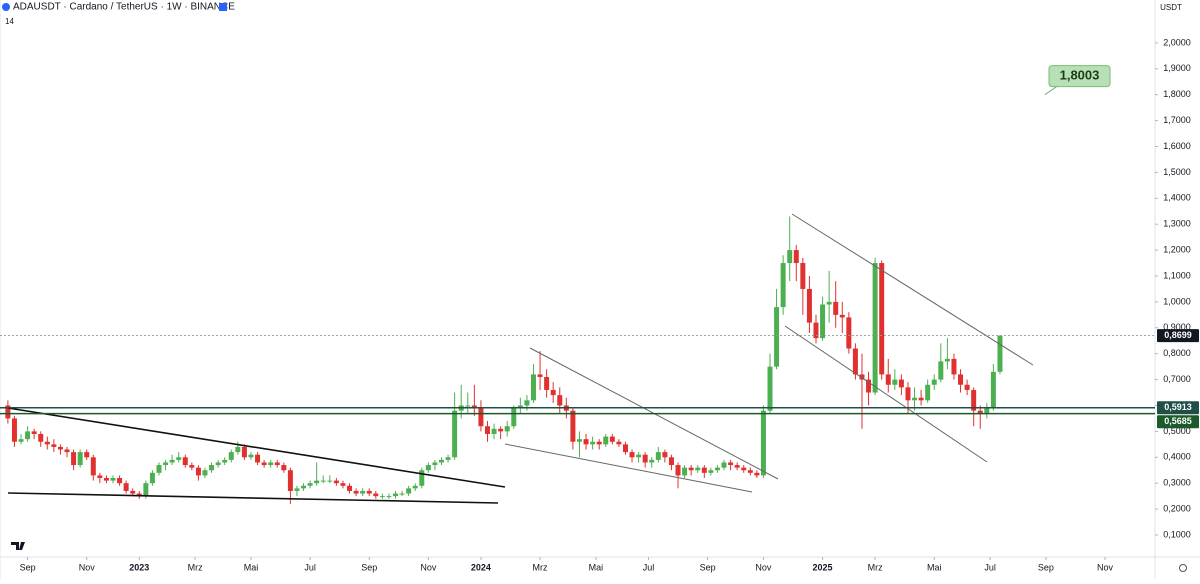 The height and width of the screenshot is (584, 1200). Describe the element at coordinates (1177, 94) in the screenshot. I see `y-tick-label: 1,8000` at that location.